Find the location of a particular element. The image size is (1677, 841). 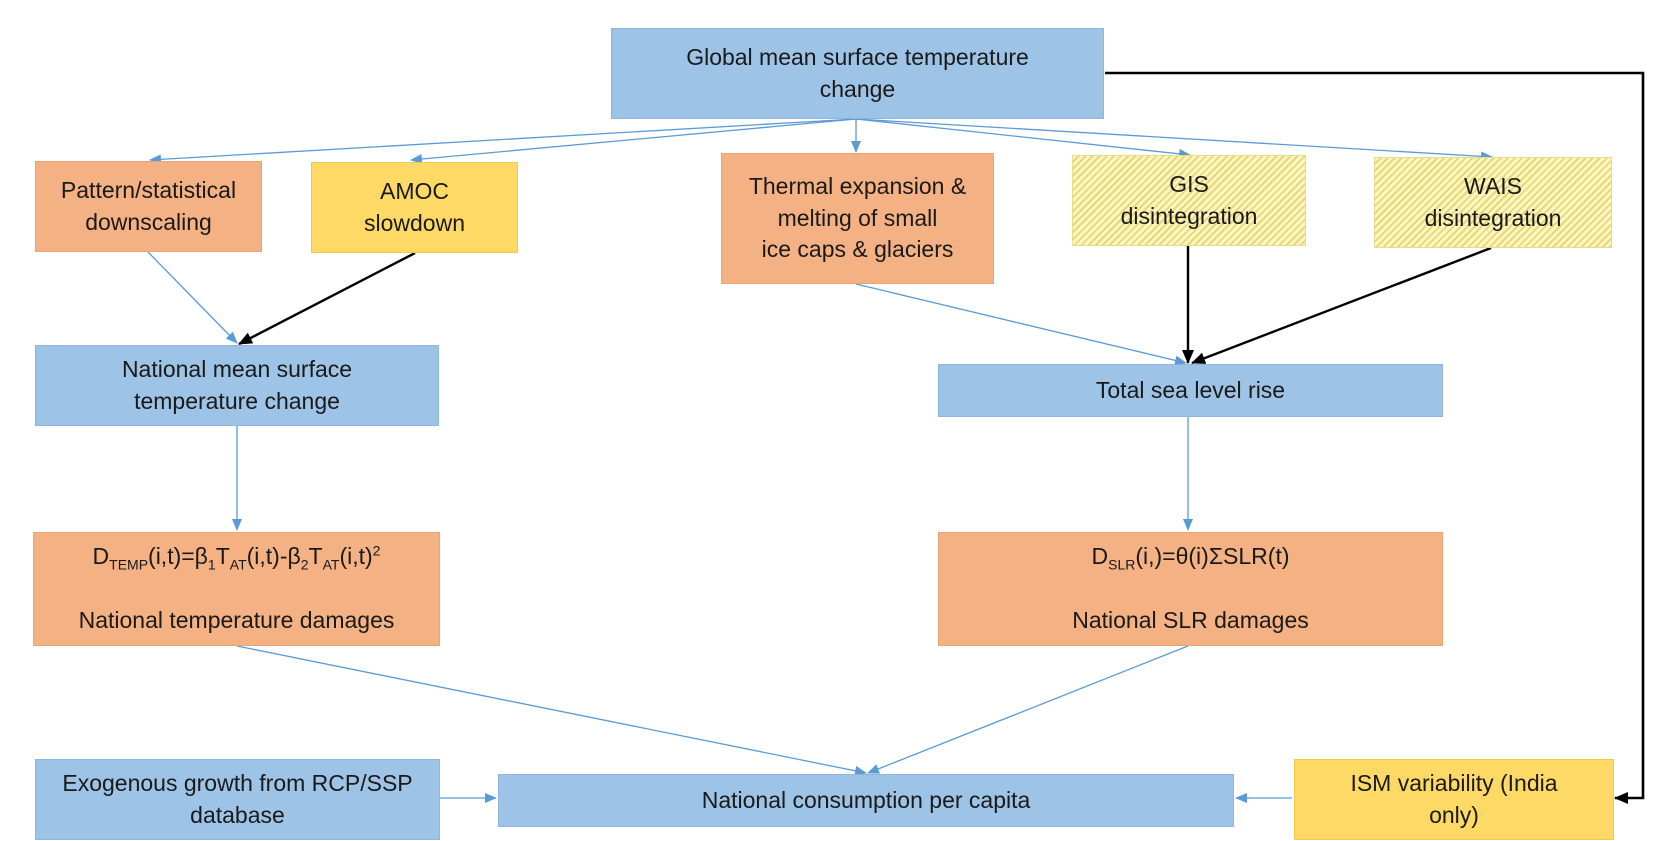

exogenous-line-2: database is located at coordinates (237, 814).